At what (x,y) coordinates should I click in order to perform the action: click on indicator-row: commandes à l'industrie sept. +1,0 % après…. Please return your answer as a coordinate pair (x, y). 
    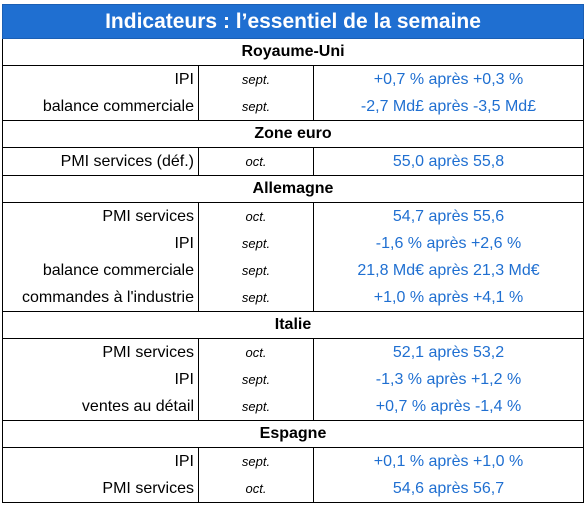
    Looking at the image, I should click on (293, 298).